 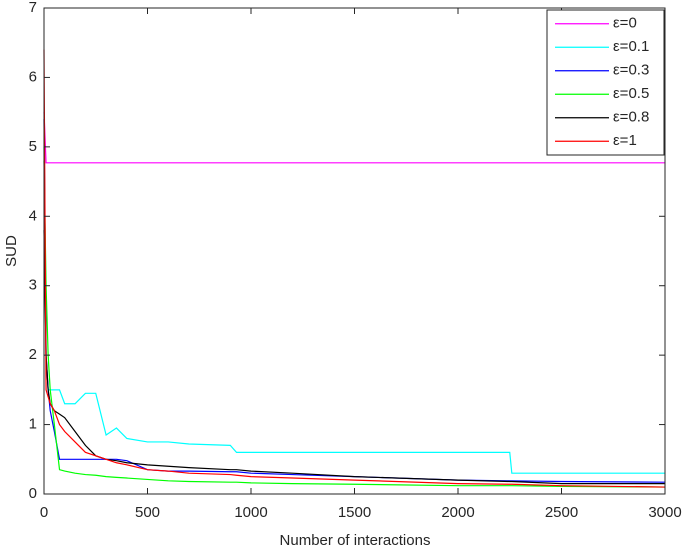 What do you see at coordinates (625, 140) in the screenshot?
I see `legend-label: ε=1` at bounding box center [625, 140].